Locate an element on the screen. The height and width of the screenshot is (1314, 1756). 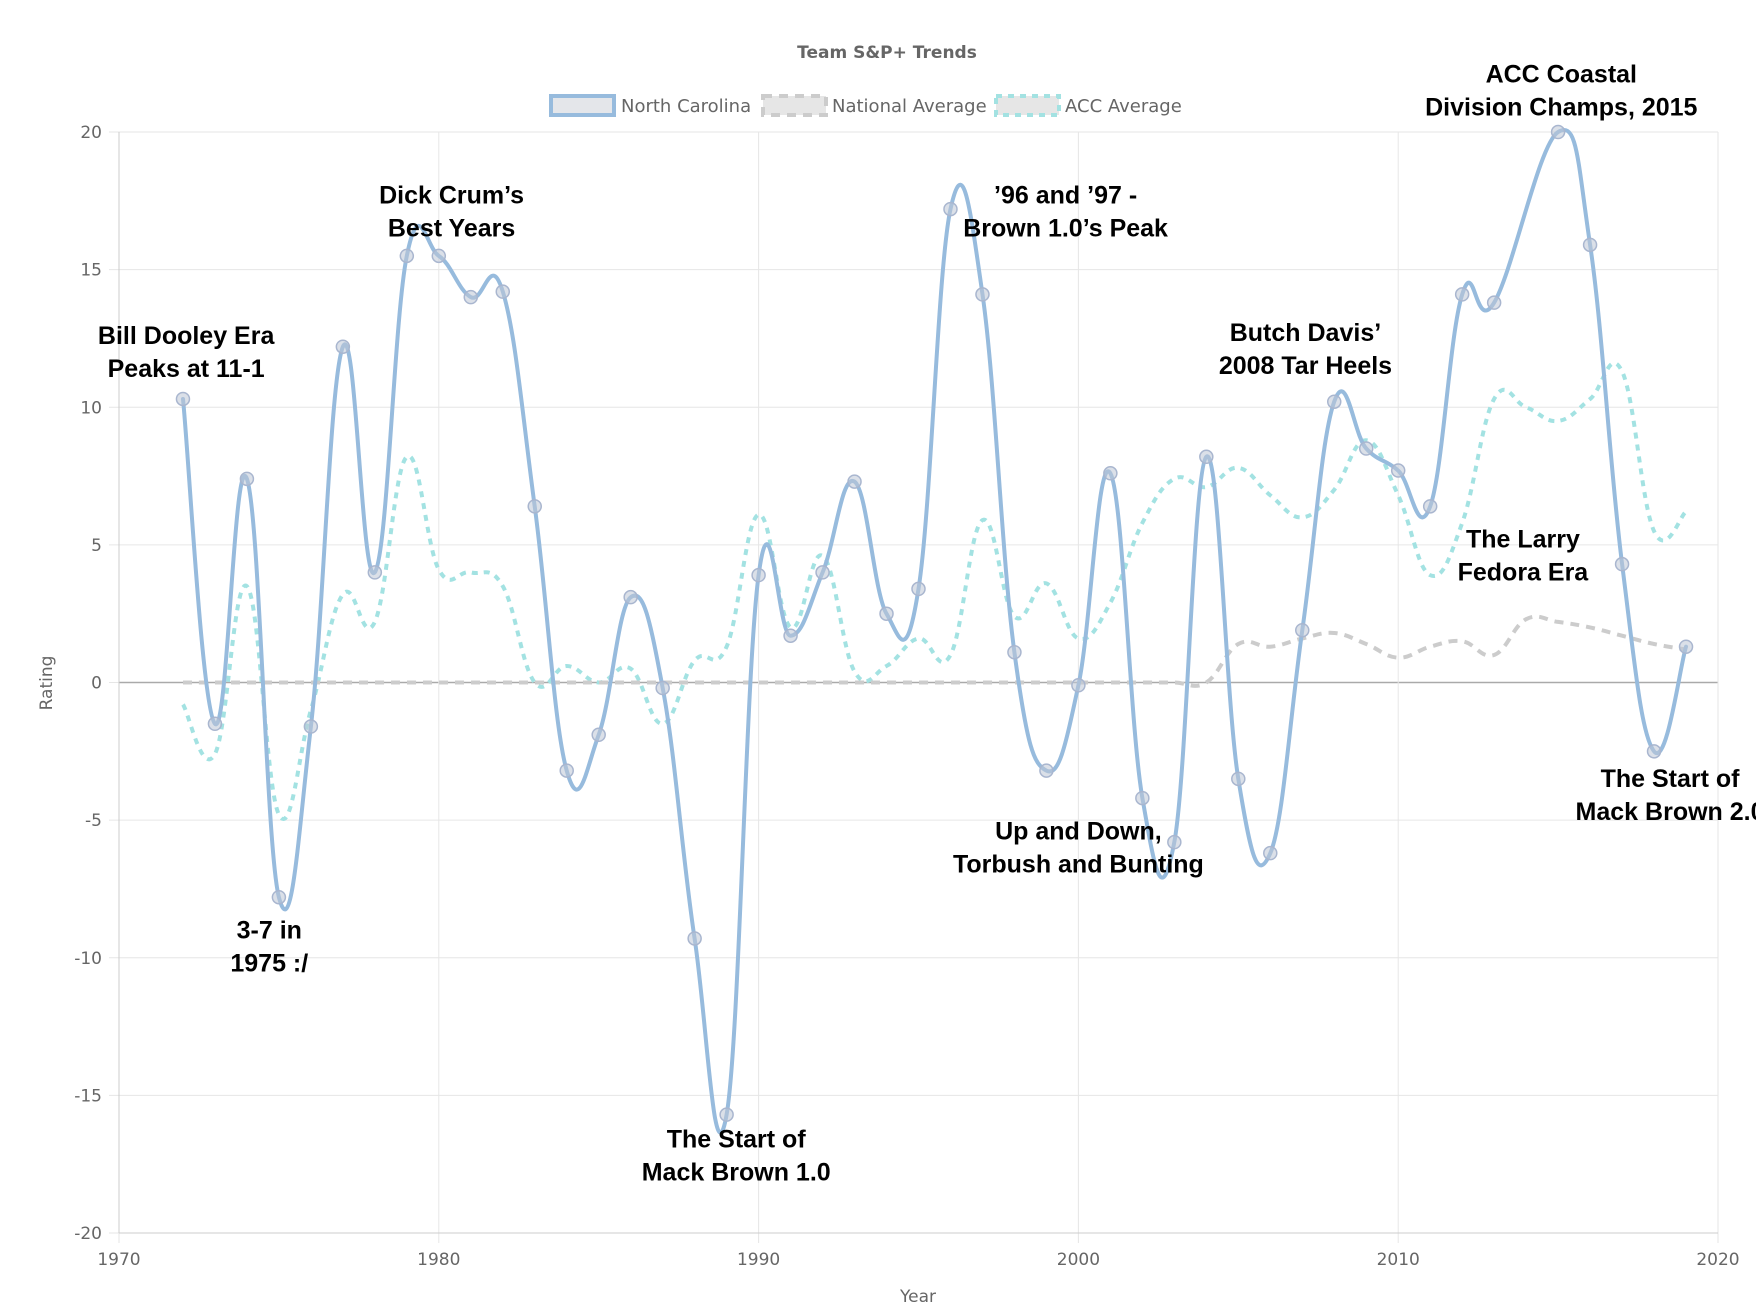
annotation-line: Peaks at 11-1 is located at coordinates (186, 369).